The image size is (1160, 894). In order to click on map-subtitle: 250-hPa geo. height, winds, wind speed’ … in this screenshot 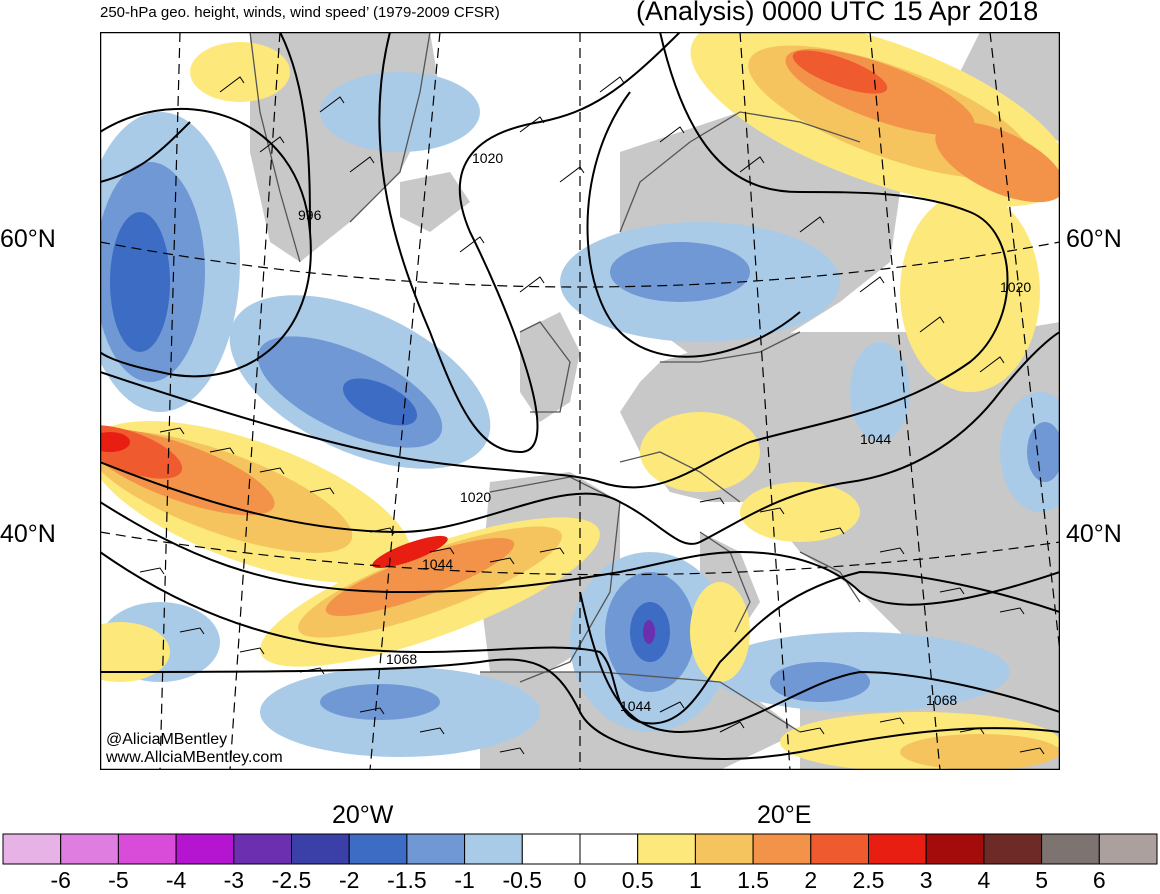, I will do `click(300, 12)`.